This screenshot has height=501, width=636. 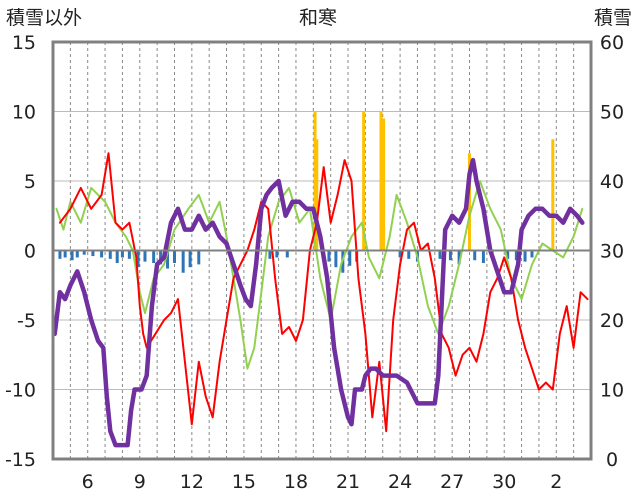 What do you see at coordinates (30, 252) in the screenshot?
I see `y-tick-label-left: 0` at bounding box center [30, 252].